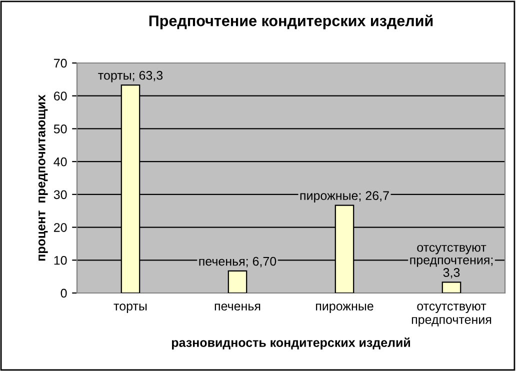  I want to click on y-tick-label: 40, so click(60, 161).